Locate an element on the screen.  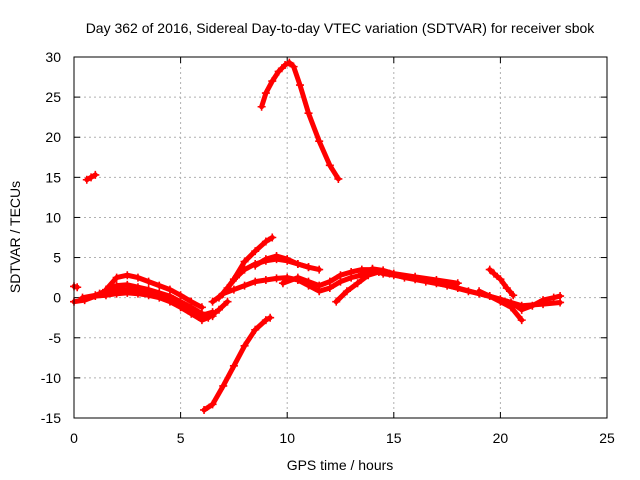
y-tick-label: 10 is located at coordinates (53, 217).